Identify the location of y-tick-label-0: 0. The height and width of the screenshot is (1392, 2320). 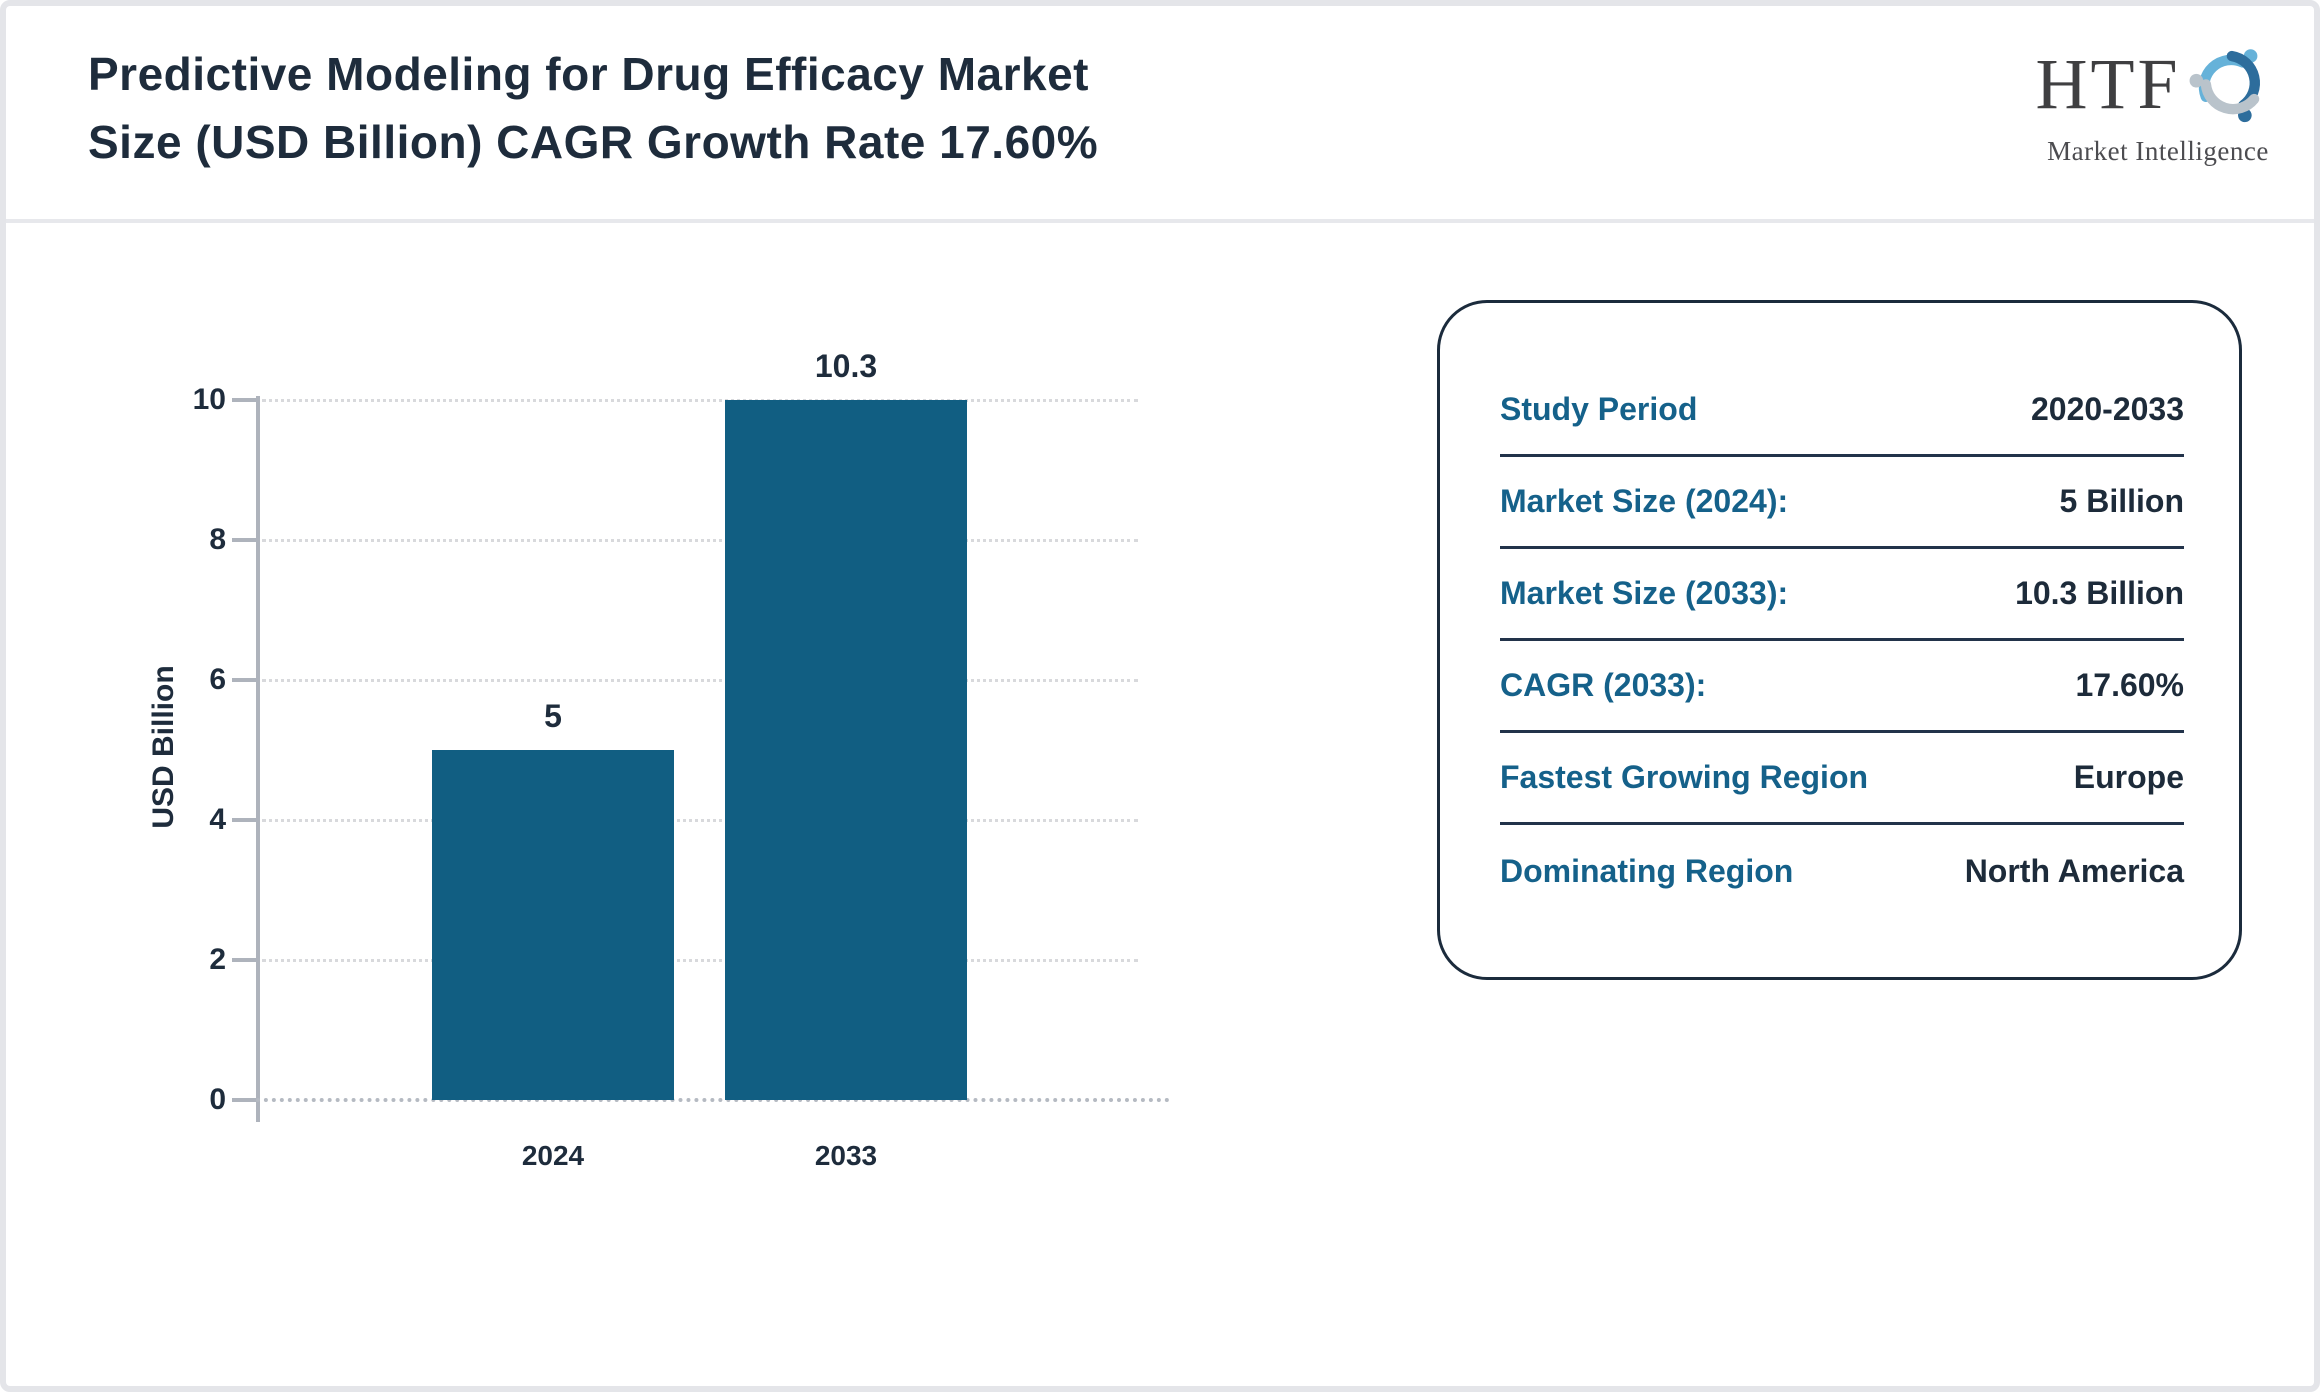
(217, 1099).